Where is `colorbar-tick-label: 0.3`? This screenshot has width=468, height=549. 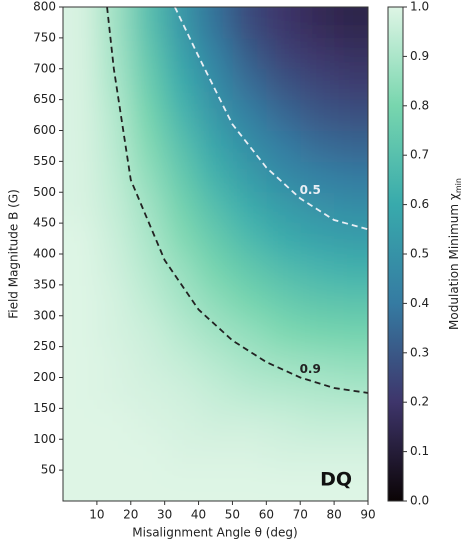 colorbar-tick-label: 0.3 is located at coordinates (419, 352).